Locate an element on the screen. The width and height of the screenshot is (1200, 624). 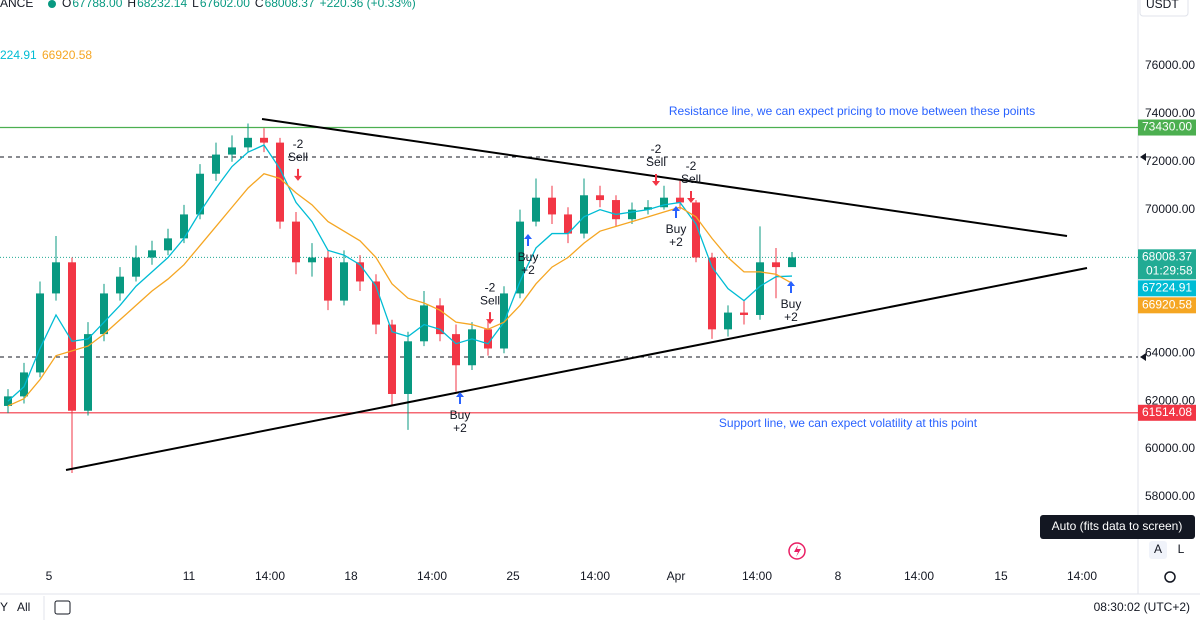
auto-button is located at coordinates (1158, 550).